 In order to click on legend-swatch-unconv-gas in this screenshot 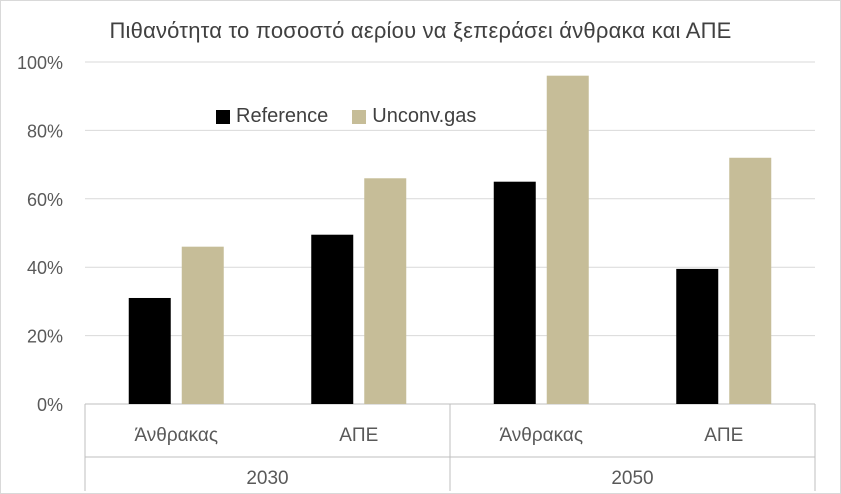, I will do `click(359, 116)`.